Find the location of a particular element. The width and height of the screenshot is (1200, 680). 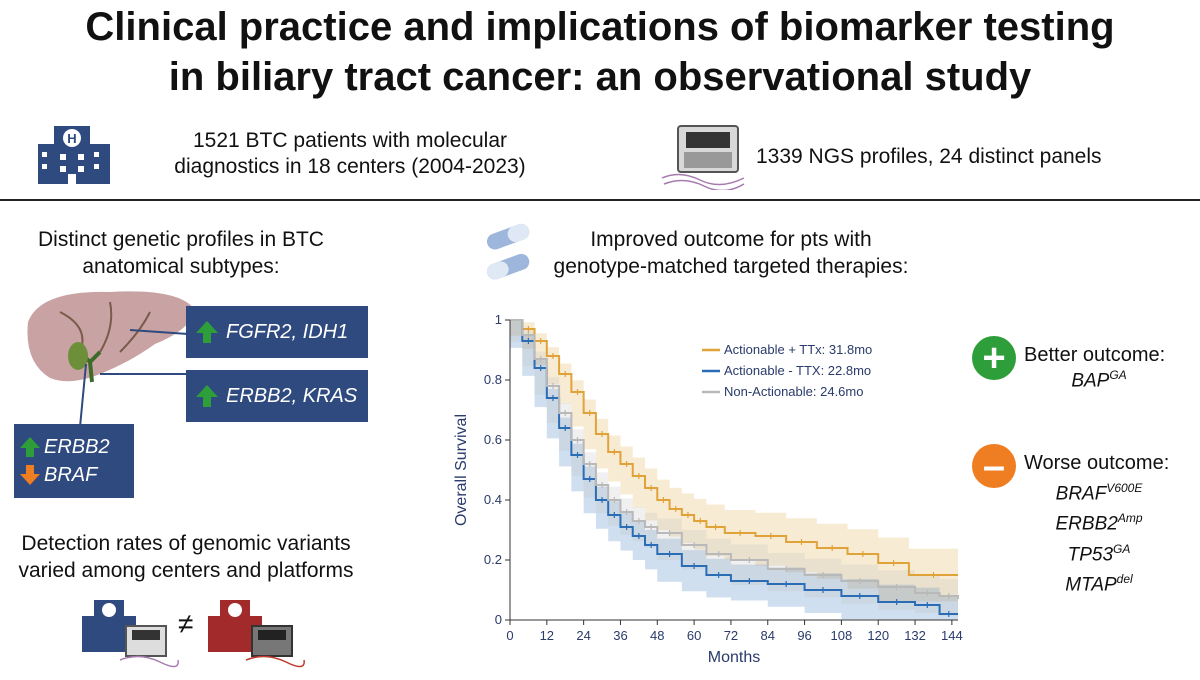

svg-text: H is located at coordinates (71, 138).